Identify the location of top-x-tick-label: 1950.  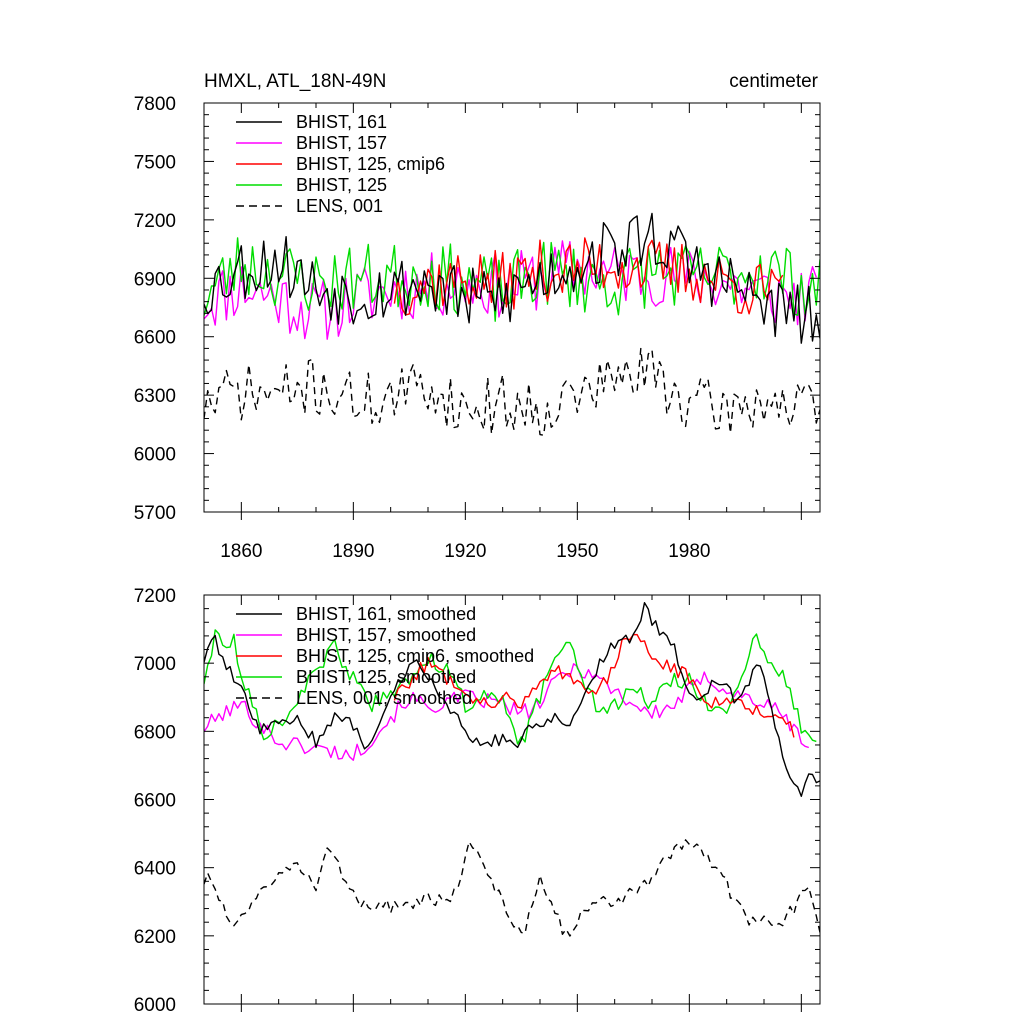
(577, 551).